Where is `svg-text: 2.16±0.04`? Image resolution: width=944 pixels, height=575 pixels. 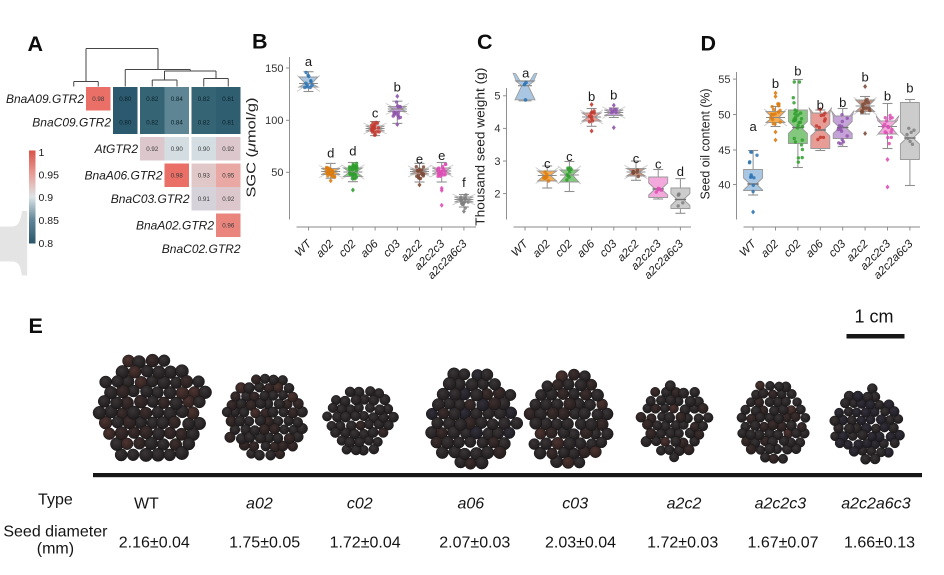 svg-text: 2.16±0.04 is located at coordinates (154, 543).